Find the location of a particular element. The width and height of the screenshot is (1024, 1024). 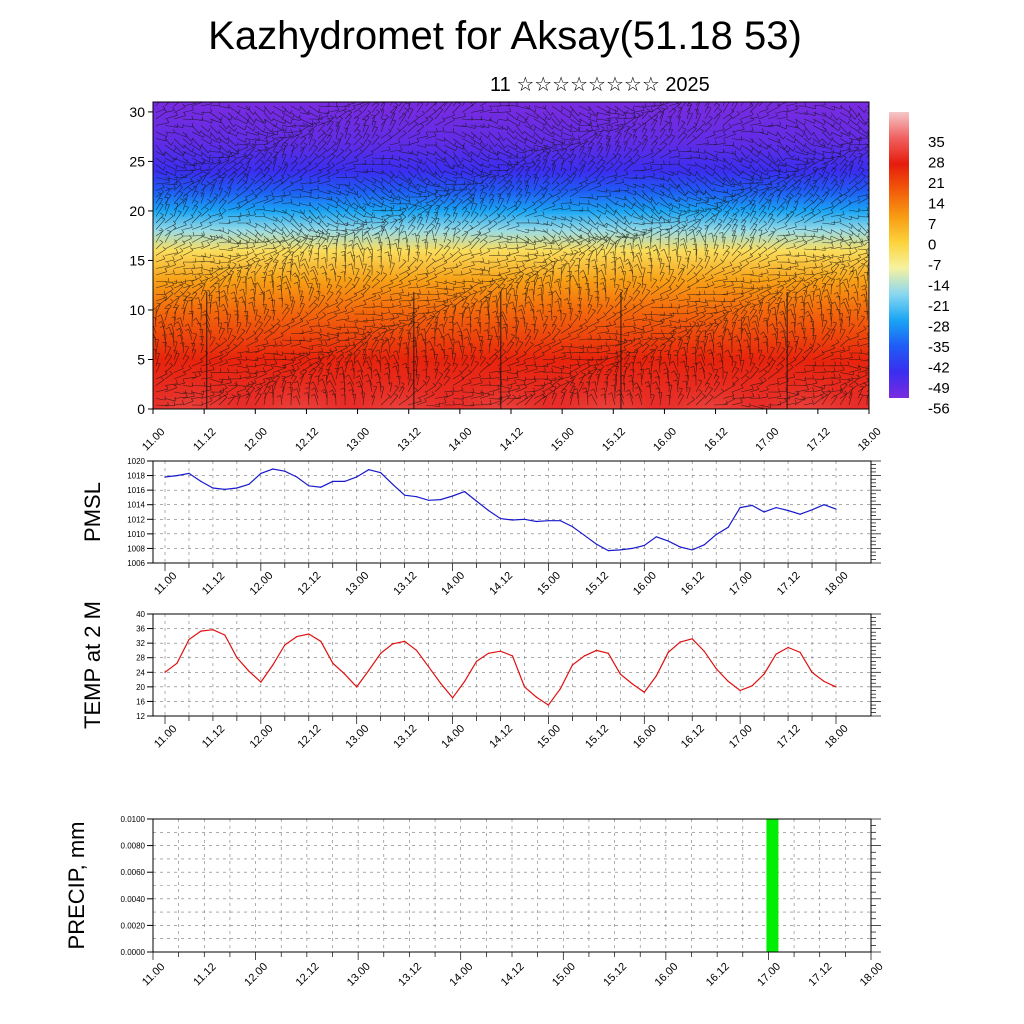

pmsl-y-tick-label: 1008 is located at coordinates (136, 548).